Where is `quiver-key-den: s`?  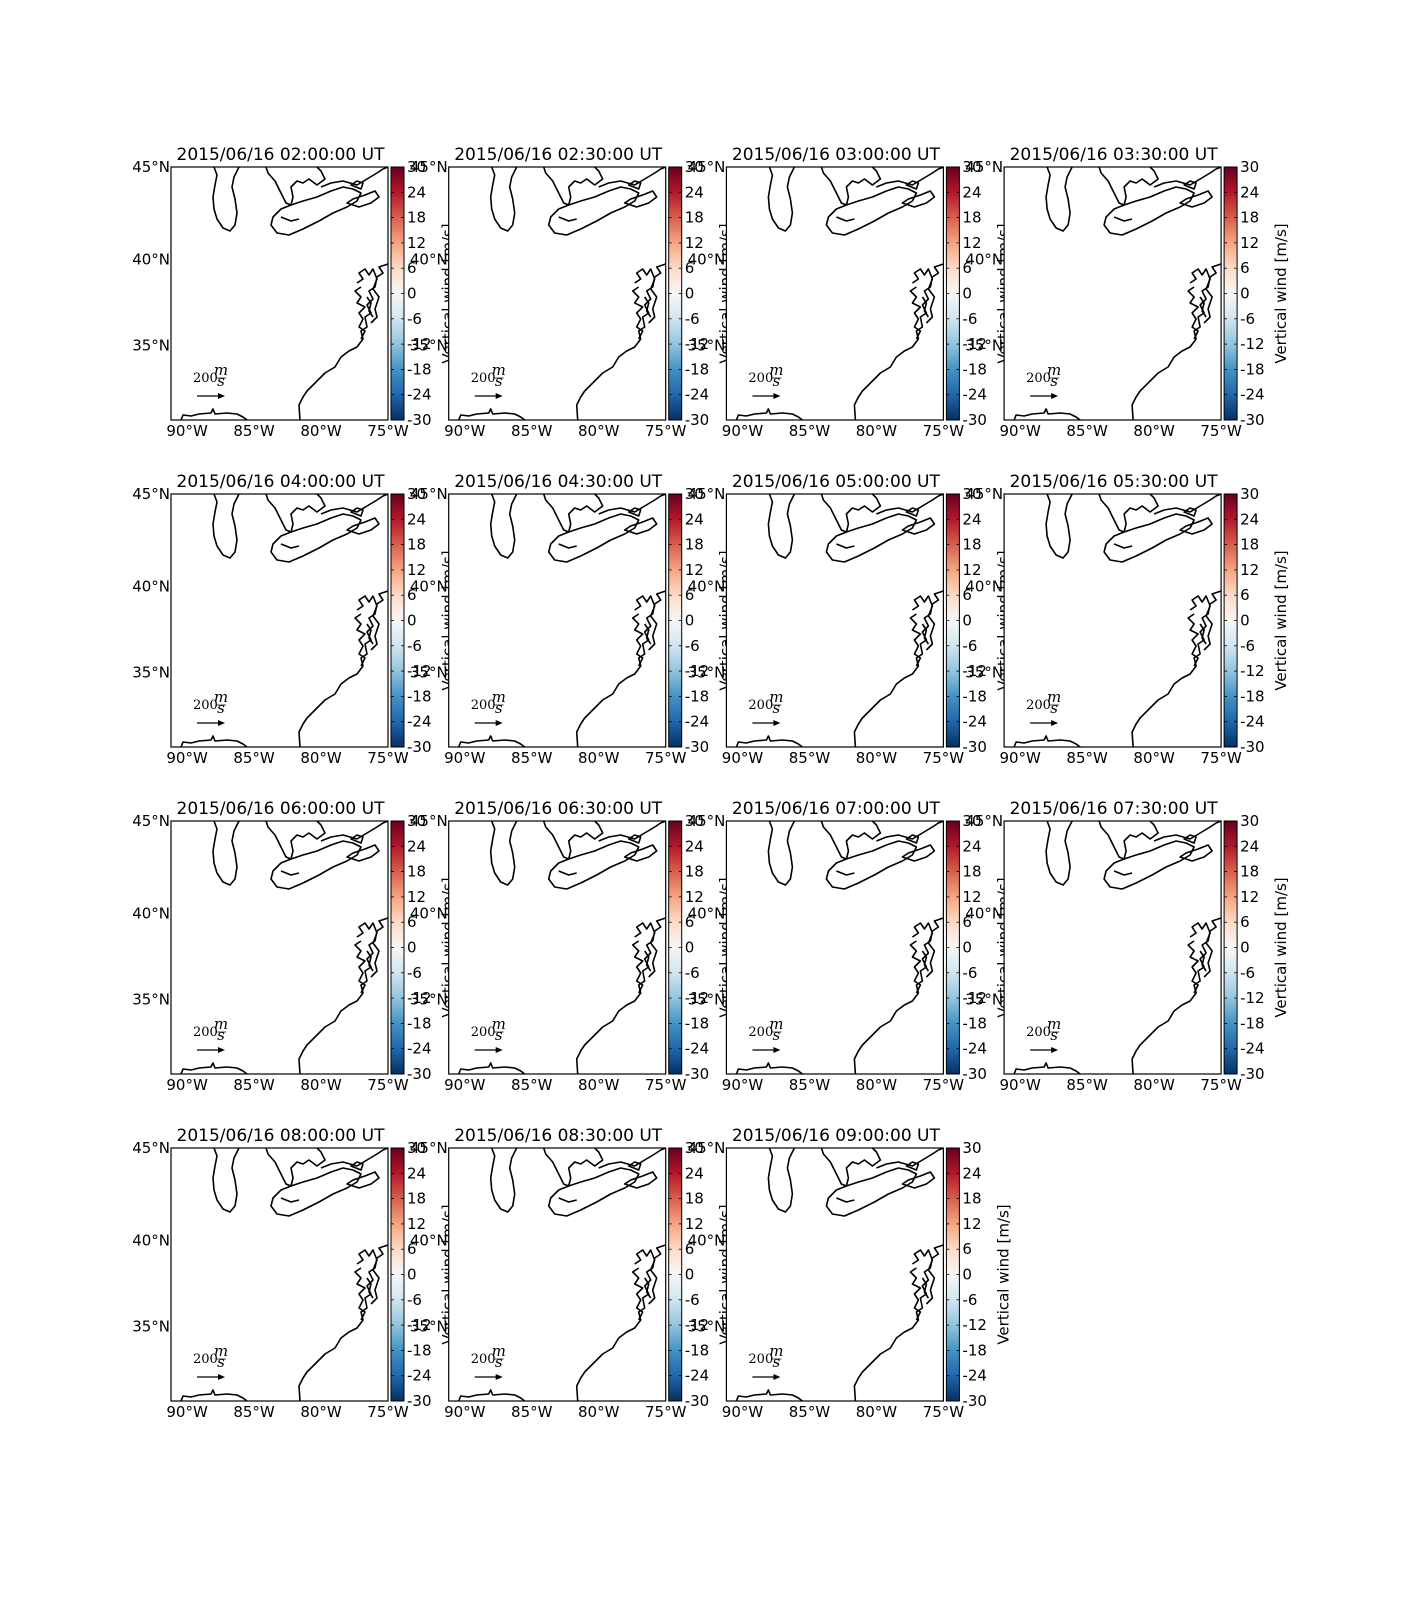
quiver-key-den: s is located at coordinates (221, 1035).